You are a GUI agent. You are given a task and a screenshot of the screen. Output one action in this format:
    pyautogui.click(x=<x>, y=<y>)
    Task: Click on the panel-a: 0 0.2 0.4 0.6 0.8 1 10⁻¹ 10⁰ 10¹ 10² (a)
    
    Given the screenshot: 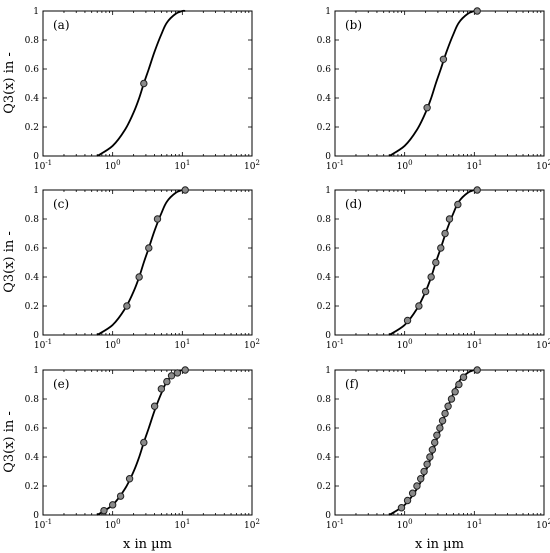 What is the action you would take?
    pyautogui.click(x=142, y=89)
    